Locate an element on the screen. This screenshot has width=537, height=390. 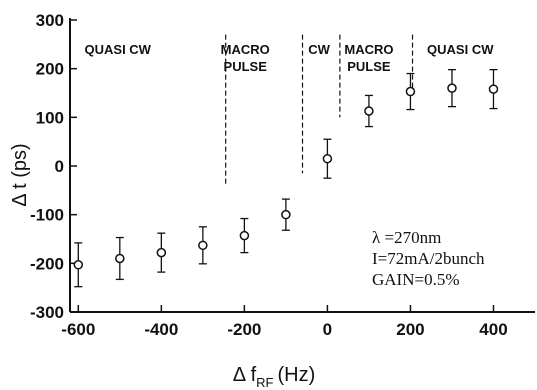
y-tick-label: 300 is located at coordinates (50, 20).